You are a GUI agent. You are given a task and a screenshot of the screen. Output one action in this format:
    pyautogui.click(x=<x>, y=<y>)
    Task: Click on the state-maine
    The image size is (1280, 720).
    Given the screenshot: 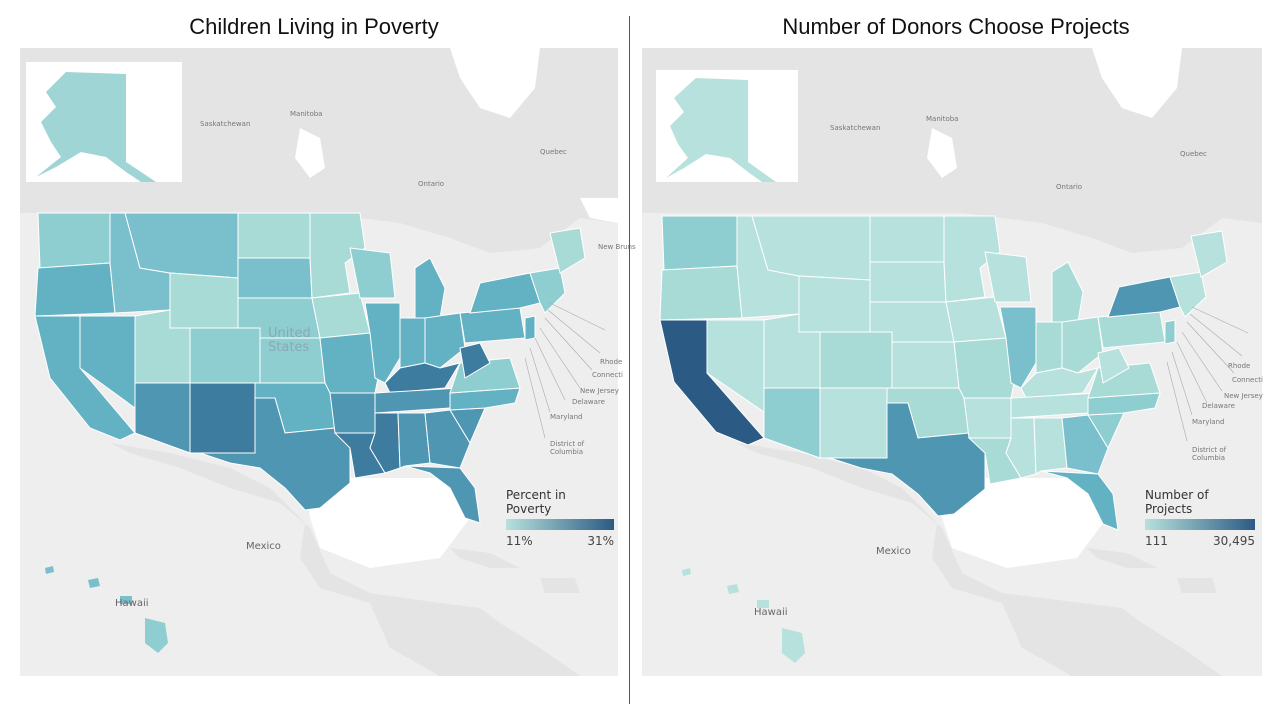 What is the action you would take?
    pyautogui.click(x=1209, y=254)
    